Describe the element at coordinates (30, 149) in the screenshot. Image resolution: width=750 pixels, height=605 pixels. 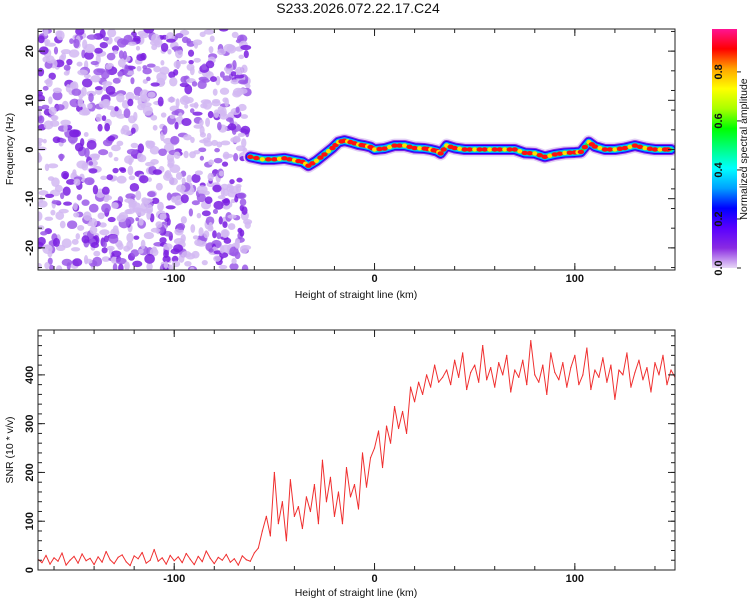
I see `y-tick-label: 0` at that location.